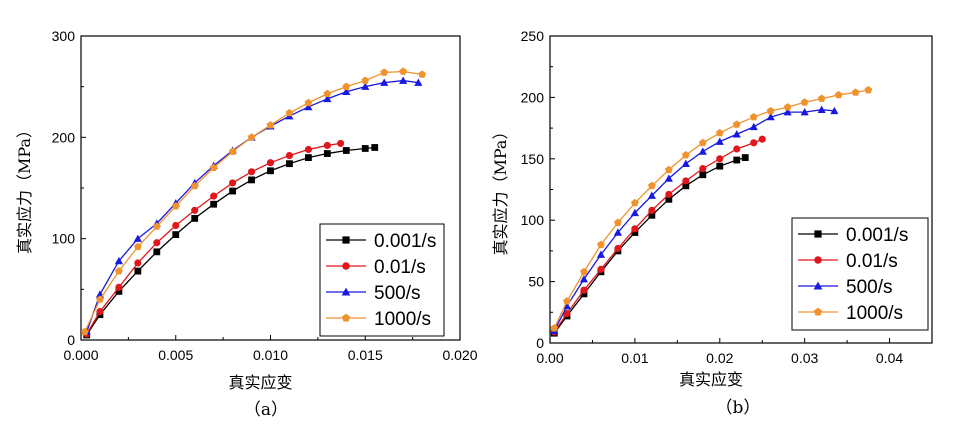  I want to click on y-axis-label: 真实应力（MPa）, so click(500, 190).